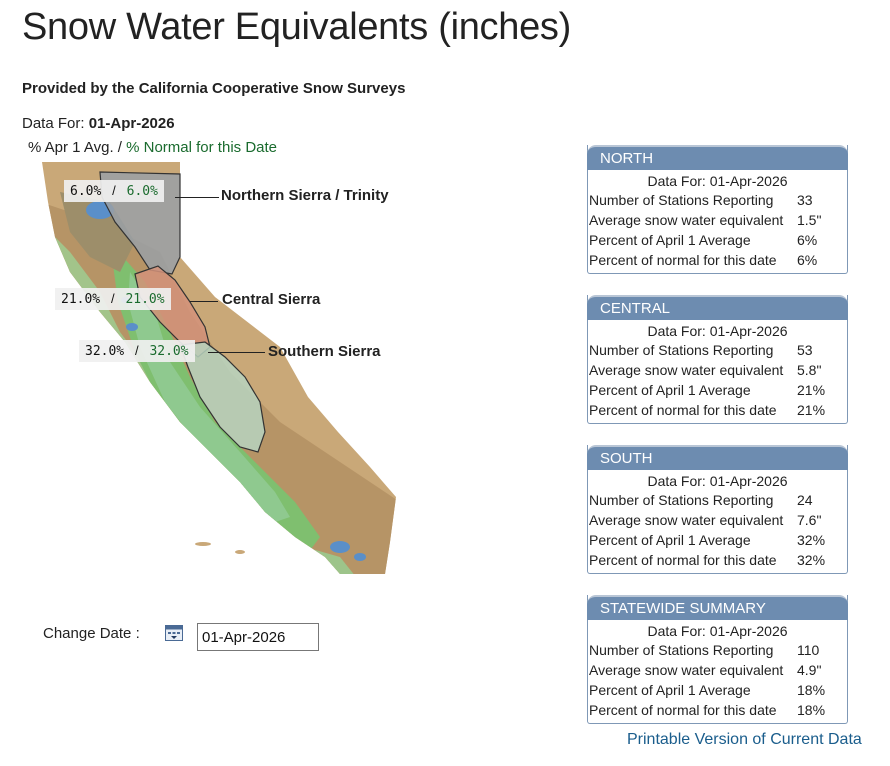  I want to click on north-region-name: Northern Sierra / Trinity, so click(305, 195).